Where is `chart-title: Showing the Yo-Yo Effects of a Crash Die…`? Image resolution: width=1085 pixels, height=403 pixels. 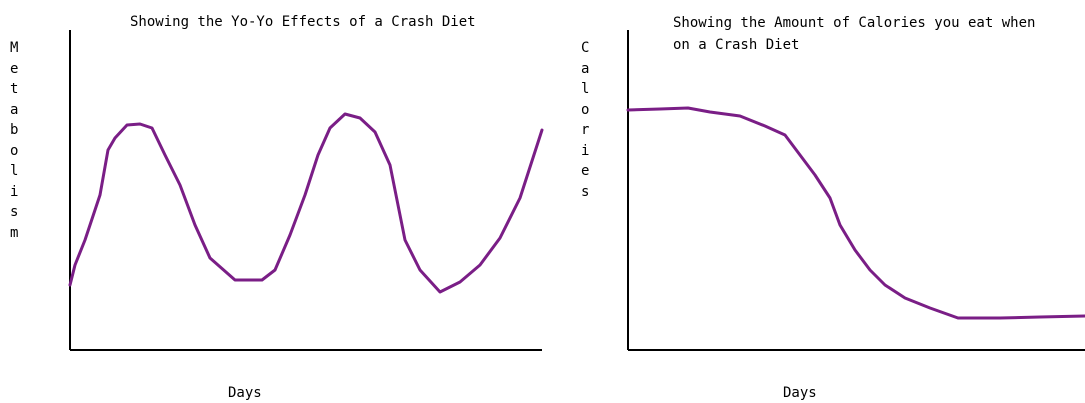
chart-title: Showing the Yo-Yo Effects of a Crash Die… is located at coordinates (303, 22).